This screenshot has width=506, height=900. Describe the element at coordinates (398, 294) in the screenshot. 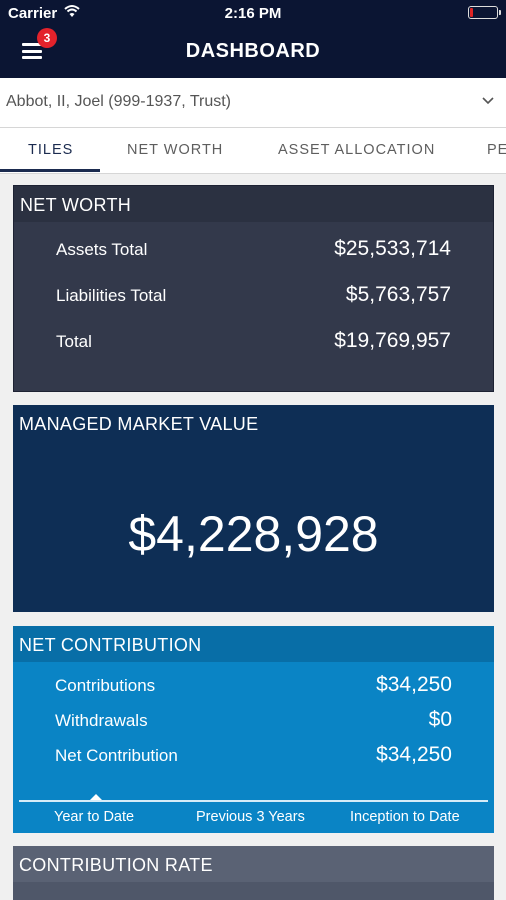

I see `row-value: $5,763,757` at that location.